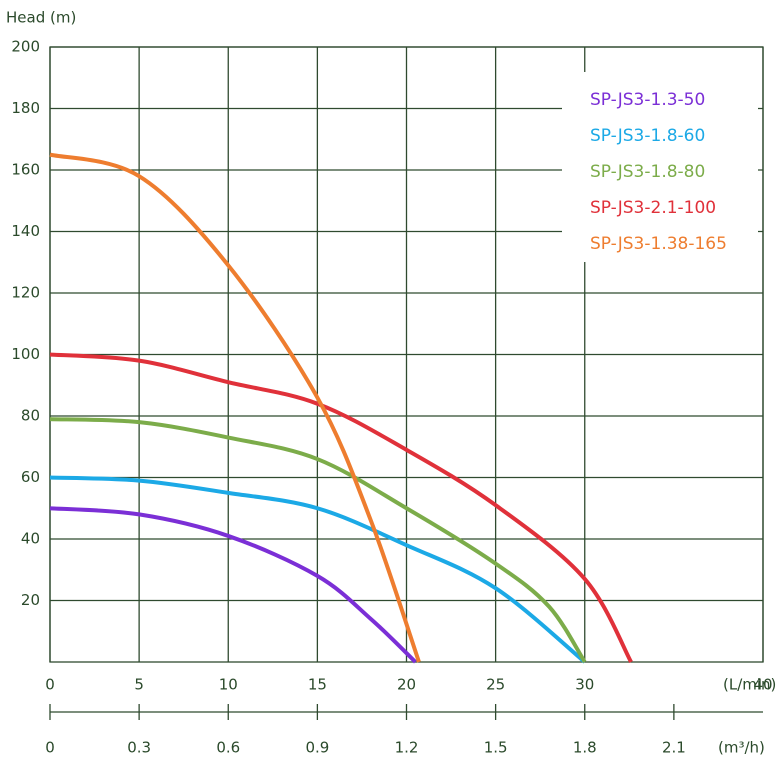 The image size is (781, 761). What do you see at coordinates (653, 208) in the screenshot?
I see `legend-entry: SP-JS3-2.1-100` at bounding box center [653, 208].